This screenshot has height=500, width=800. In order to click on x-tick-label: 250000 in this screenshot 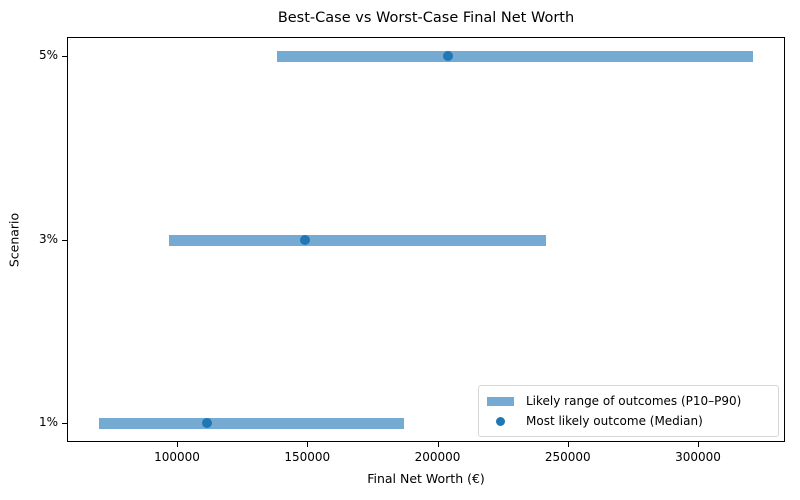, I will do `click(567, 457)`.